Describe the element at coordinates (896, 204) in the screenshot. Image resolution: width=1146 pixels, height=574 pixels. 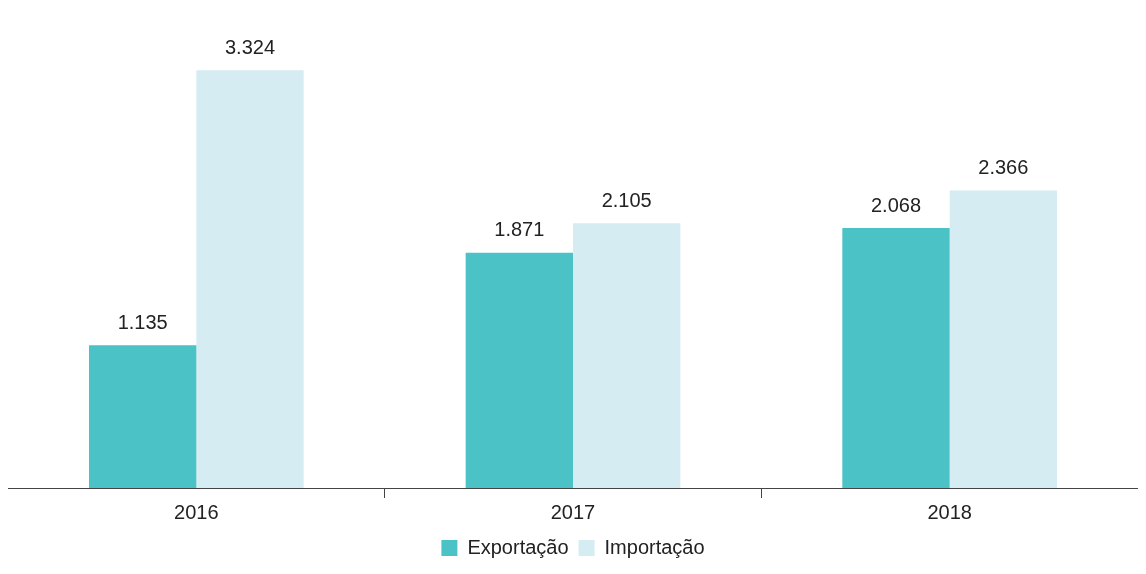
I see `data-label: 2.068` at that location.